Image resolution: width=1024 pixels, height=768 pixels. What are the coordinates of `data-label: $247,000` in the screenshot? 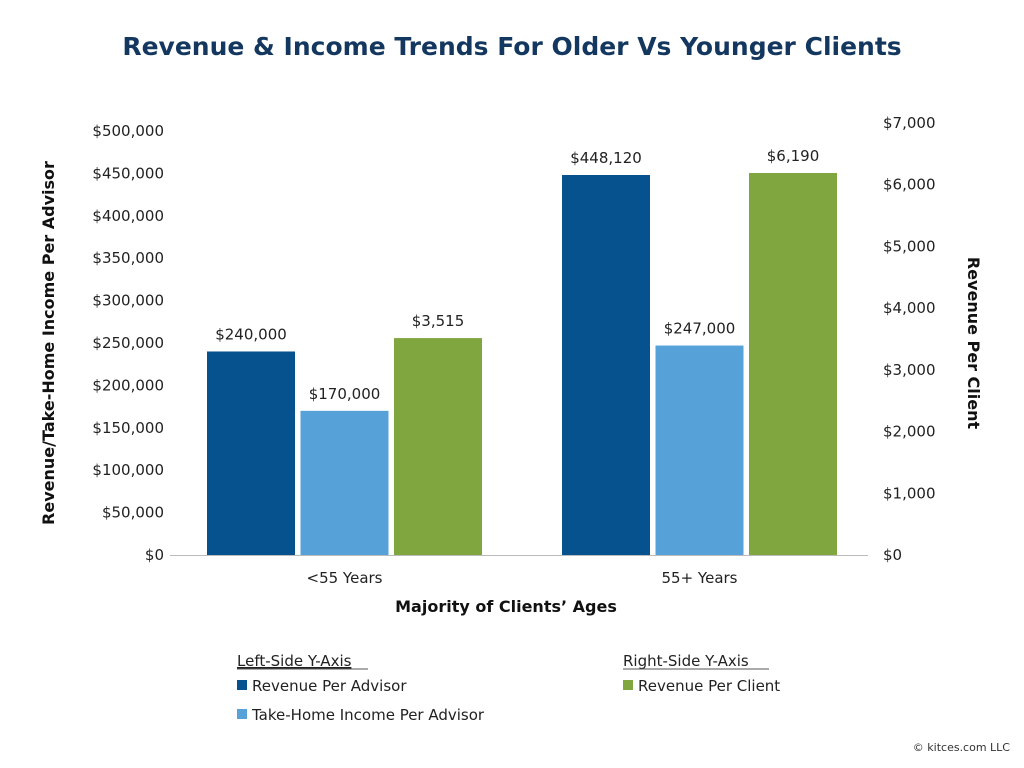 It's located at (700, 329).